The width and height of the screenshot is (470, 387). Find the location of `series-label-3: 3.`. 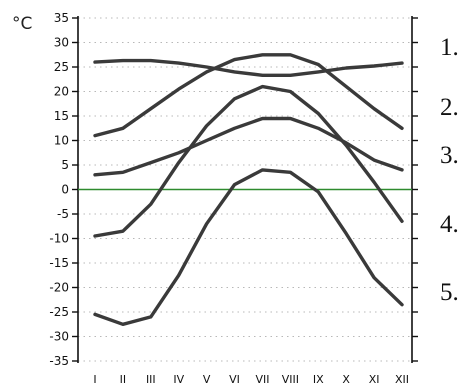

series-label-3: 3. is located at coordinates (449, 155).